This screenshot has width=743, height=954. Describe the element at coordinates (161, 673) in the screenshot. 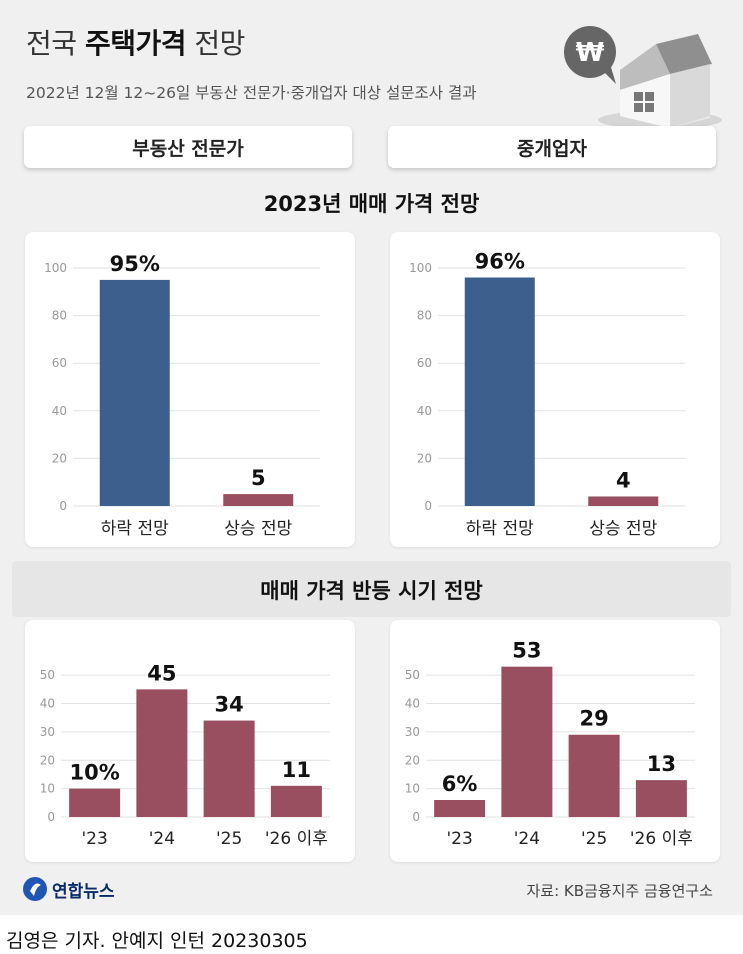

I see `bar-value-label: 45` at that location.